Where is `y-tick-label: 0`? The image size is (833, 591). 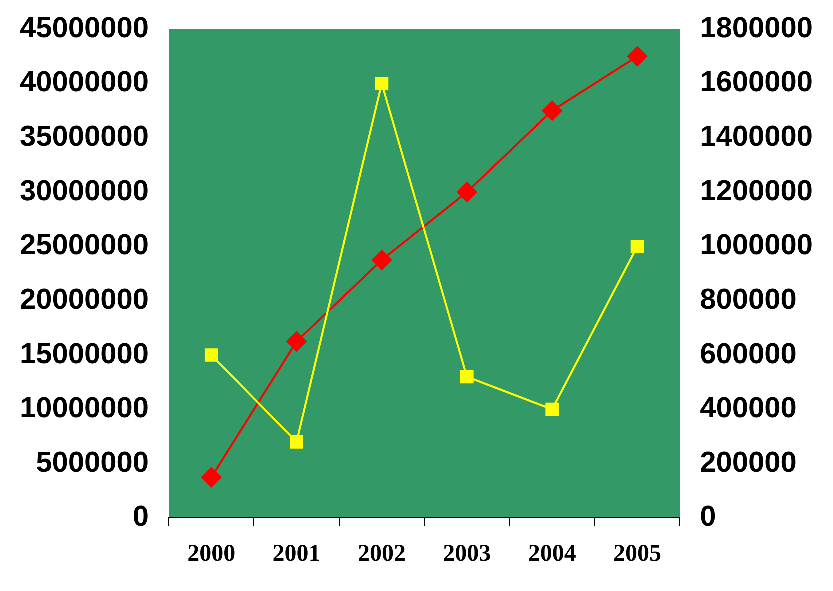 y-tick-label: 0 is located at coordinates (141, 517).